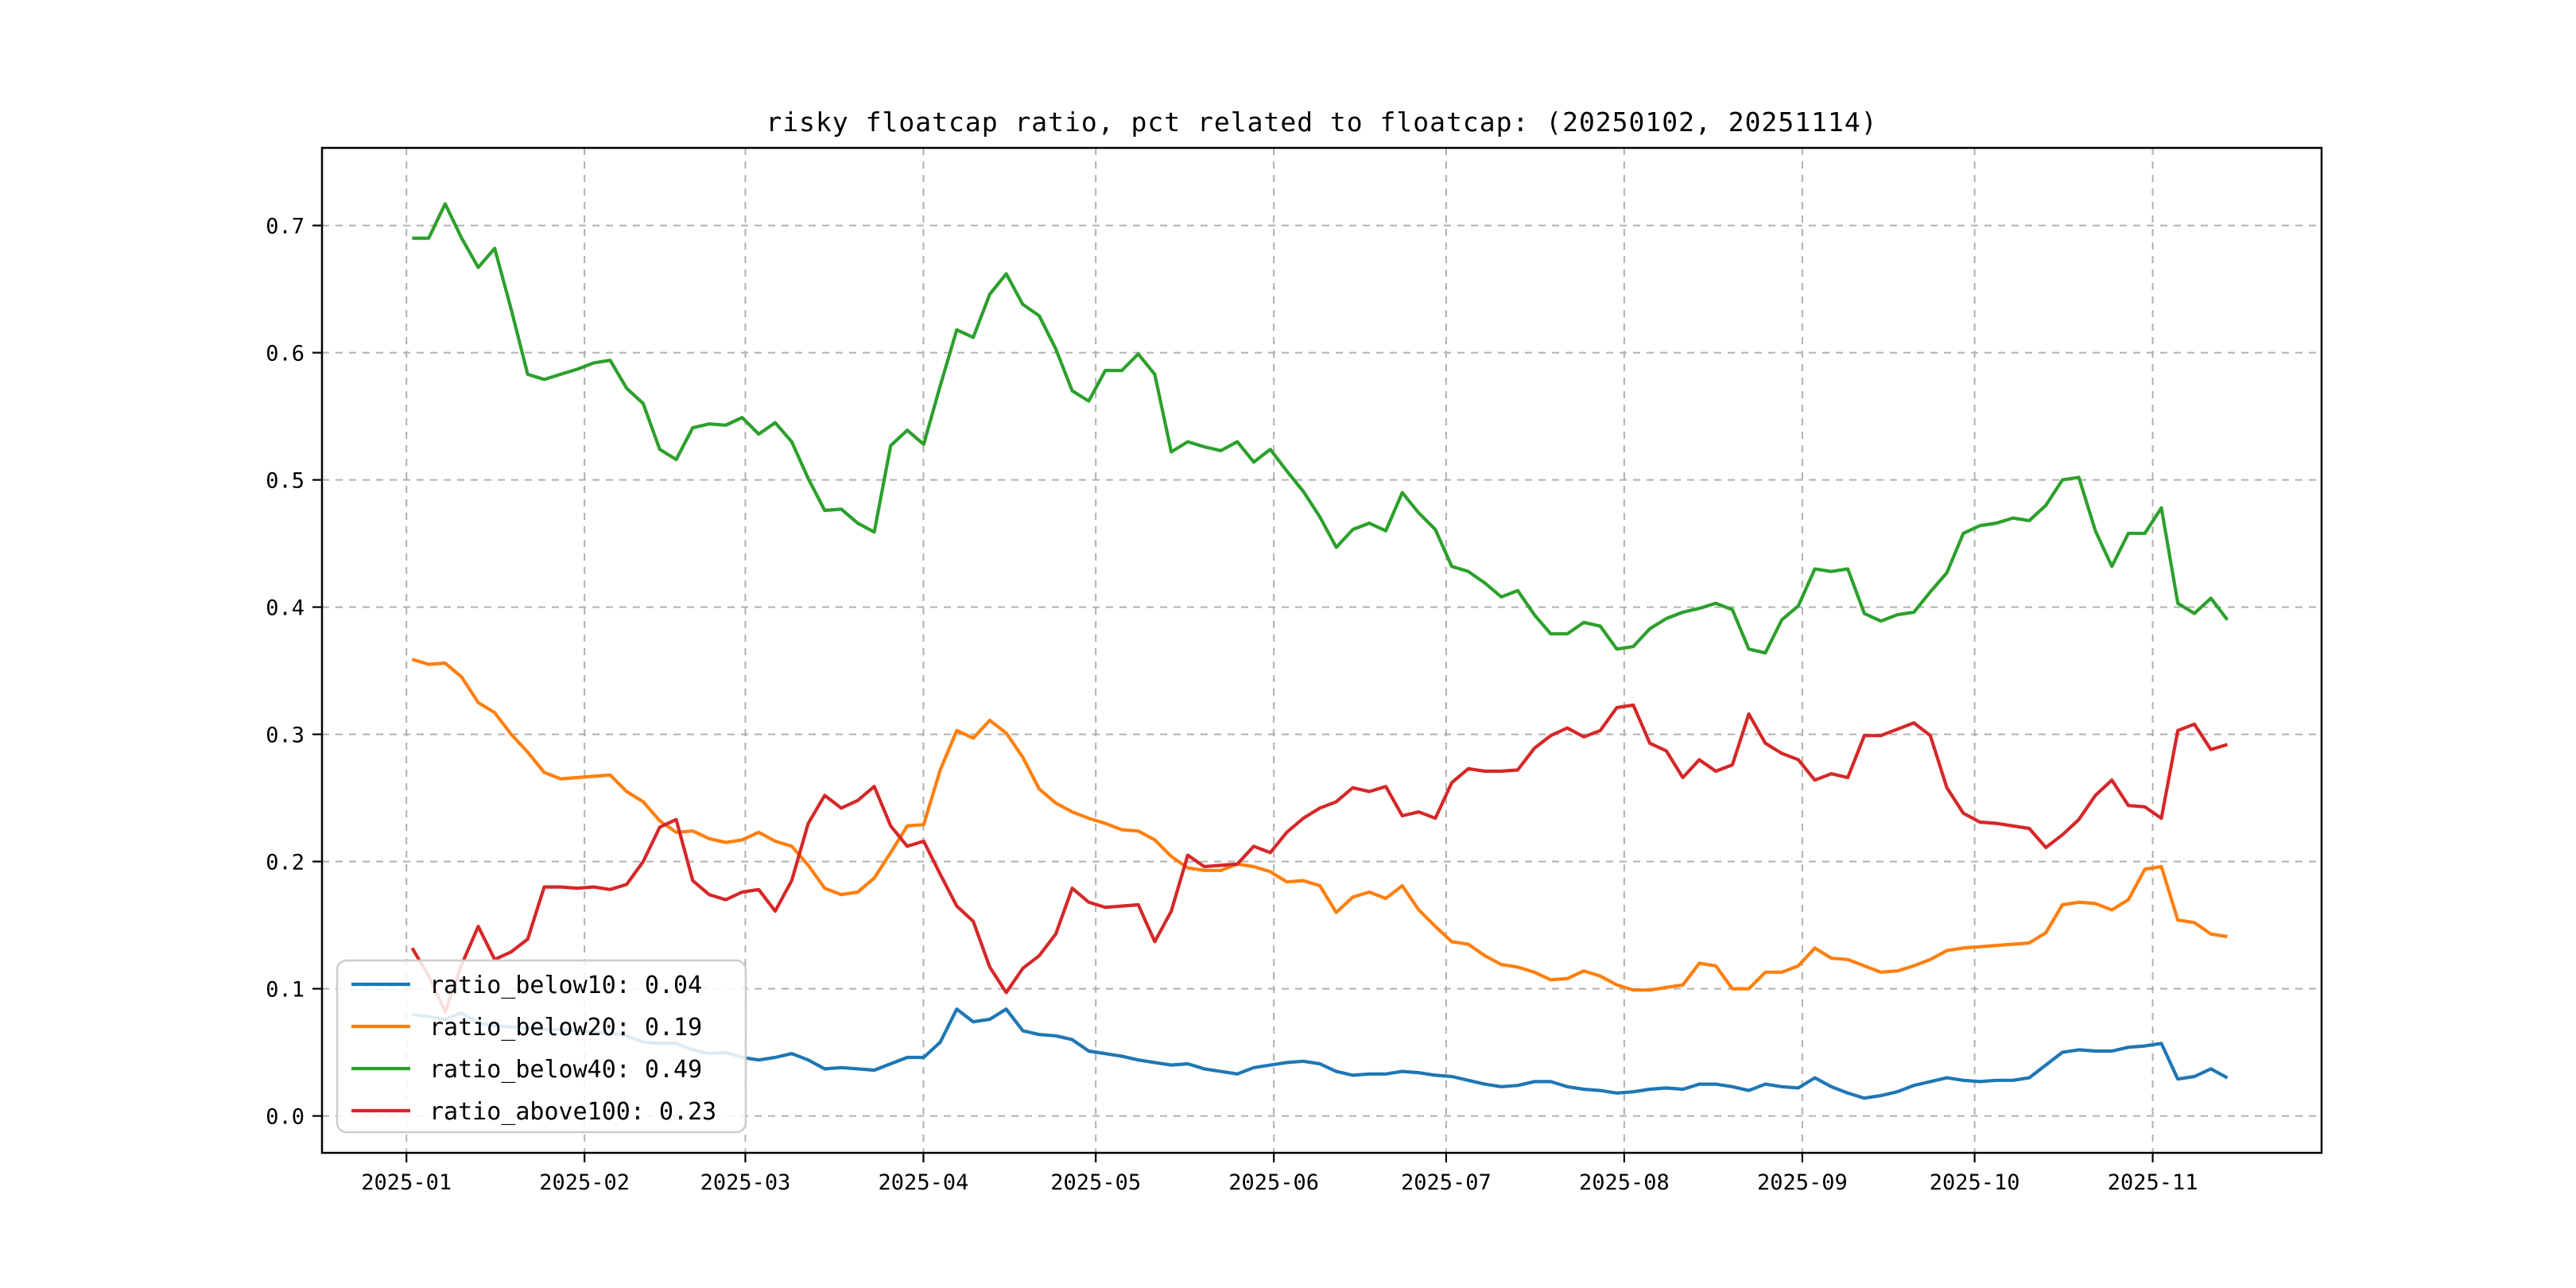 The width and height of the screenshot is (2576, 1288). What do you see at coordinates (285, 1118) in the screenshot?
I see `y-tick-label: 0.0` at bounding box center [285, 1118].